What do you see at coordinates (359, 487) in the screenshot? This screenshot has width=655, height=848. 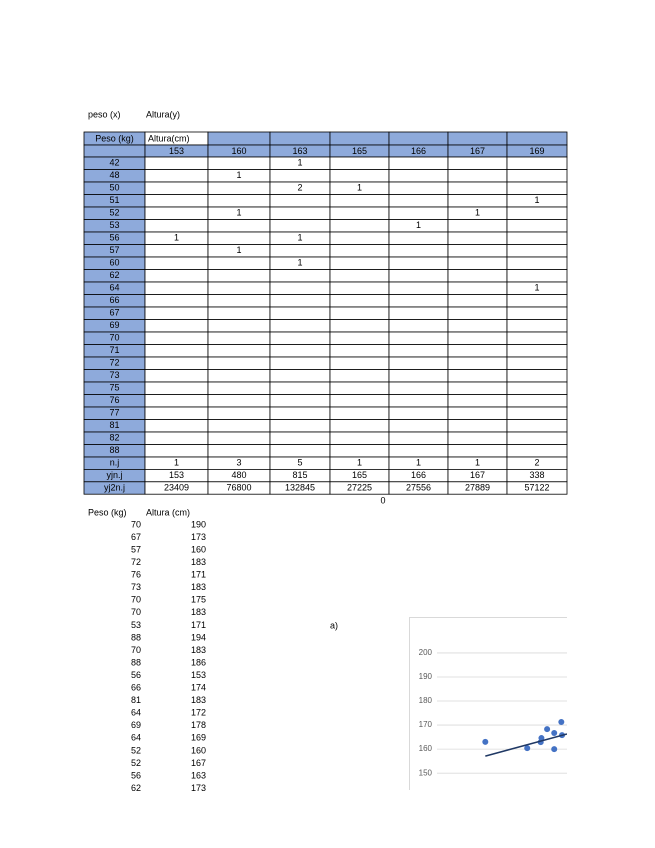 I see `total-cell: 27225` at bounding box center [359, 487].